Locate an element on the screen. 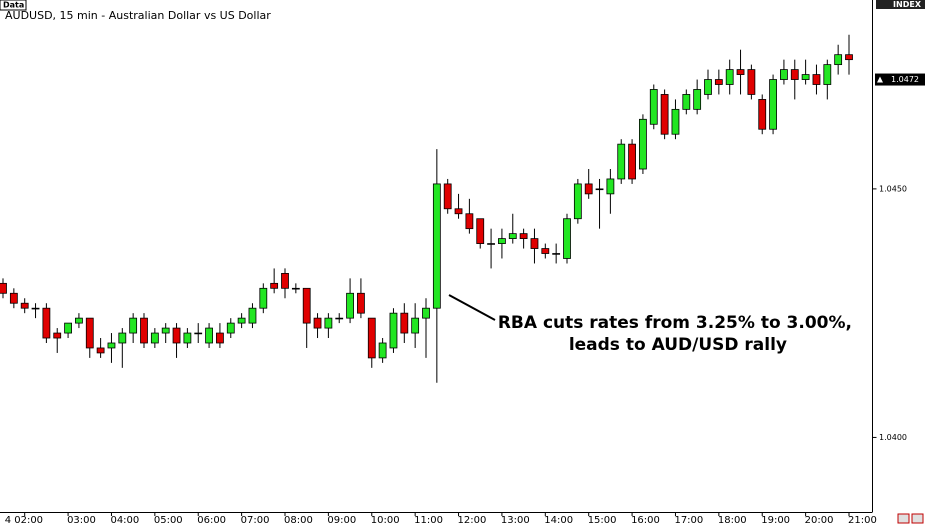  data-tab is located at coordinates (13, 5).